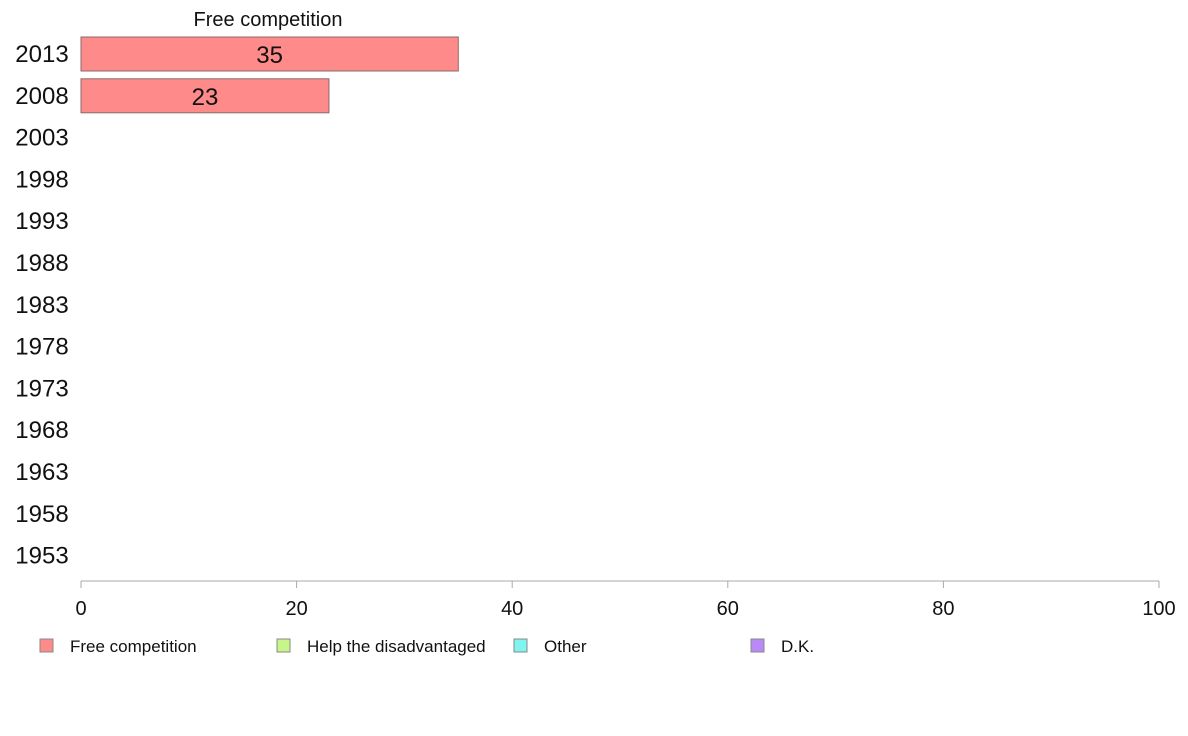  I want to click on x-tick-label-20: 20, so click(296, 609).